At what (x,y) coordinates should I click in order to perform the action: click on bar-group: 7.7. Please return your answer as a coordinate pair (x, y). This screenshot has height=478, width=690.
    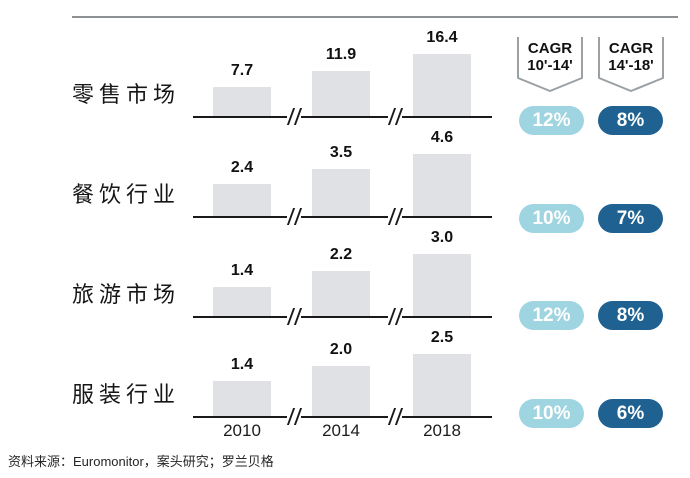
    Looking at the image, I should click on (242, 89).